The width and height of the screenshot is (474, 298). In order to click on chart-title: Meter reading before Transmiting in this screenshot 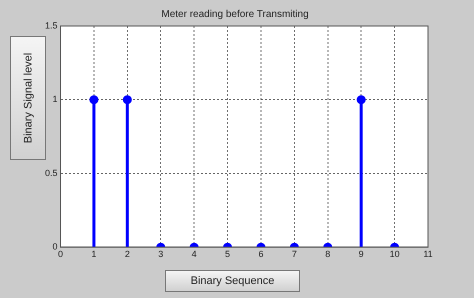, I will do `click(235, 14)`.